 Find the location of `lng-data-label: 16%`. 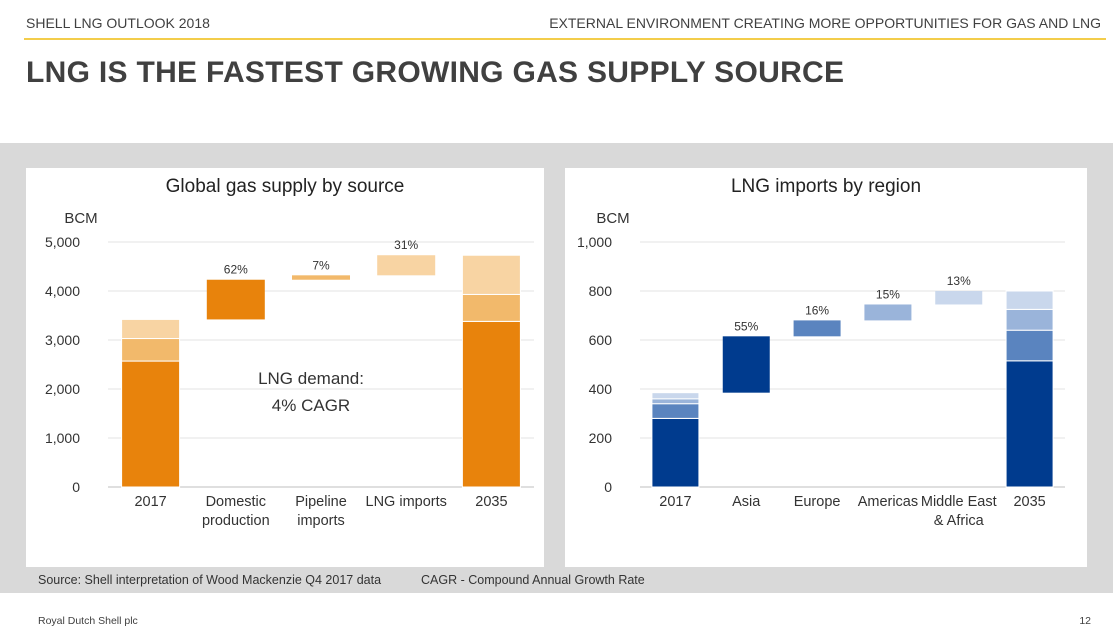

lng-data-label: 16% is located at coordinates (817, 310).